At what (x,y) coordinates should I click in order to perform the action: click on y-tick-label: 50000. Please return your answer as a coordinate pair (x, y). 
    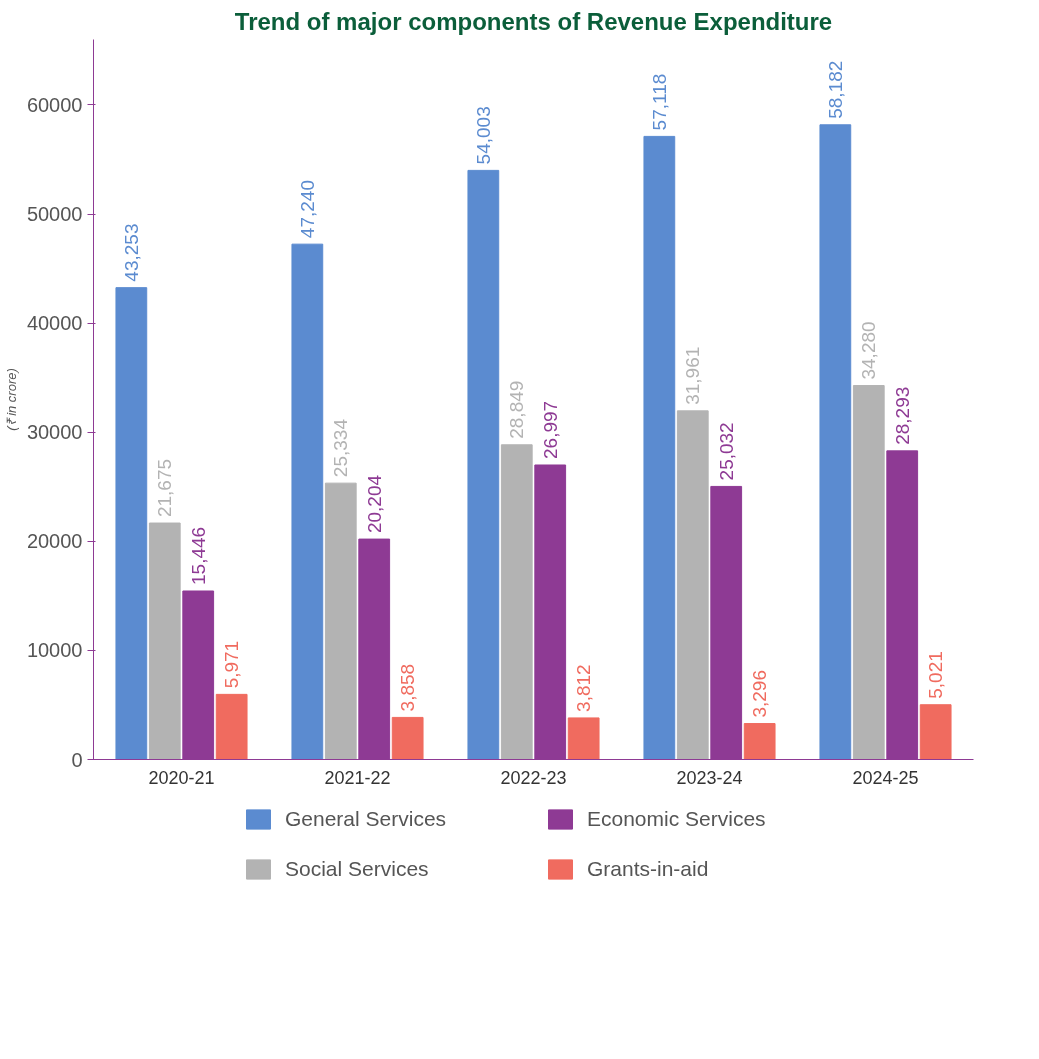
    Looking at the image, I should click on (54, 214).